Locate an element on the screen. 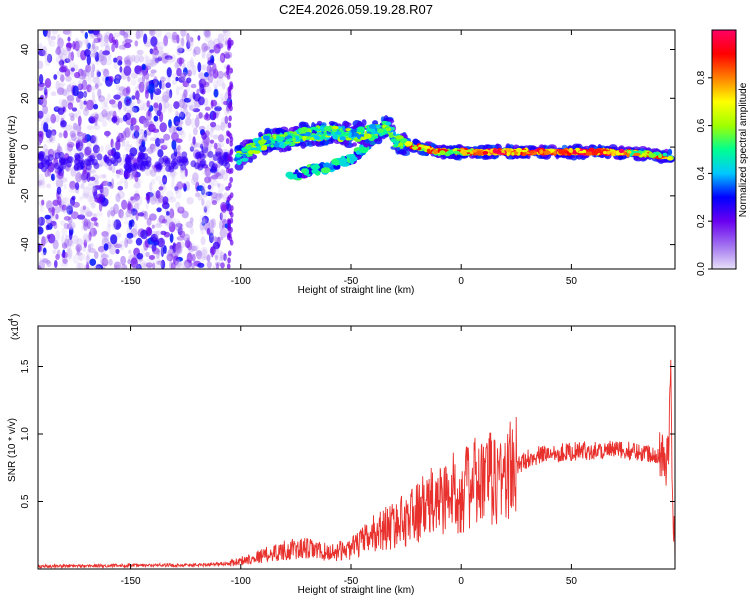  colorbar-scale is located at coordinates (724, 149).